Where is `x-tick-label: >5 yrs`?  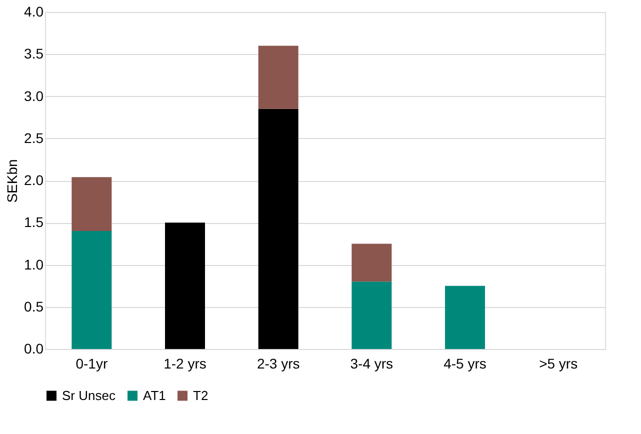 x-tick-label: >5 yrs is located at coordinates (558, 364).